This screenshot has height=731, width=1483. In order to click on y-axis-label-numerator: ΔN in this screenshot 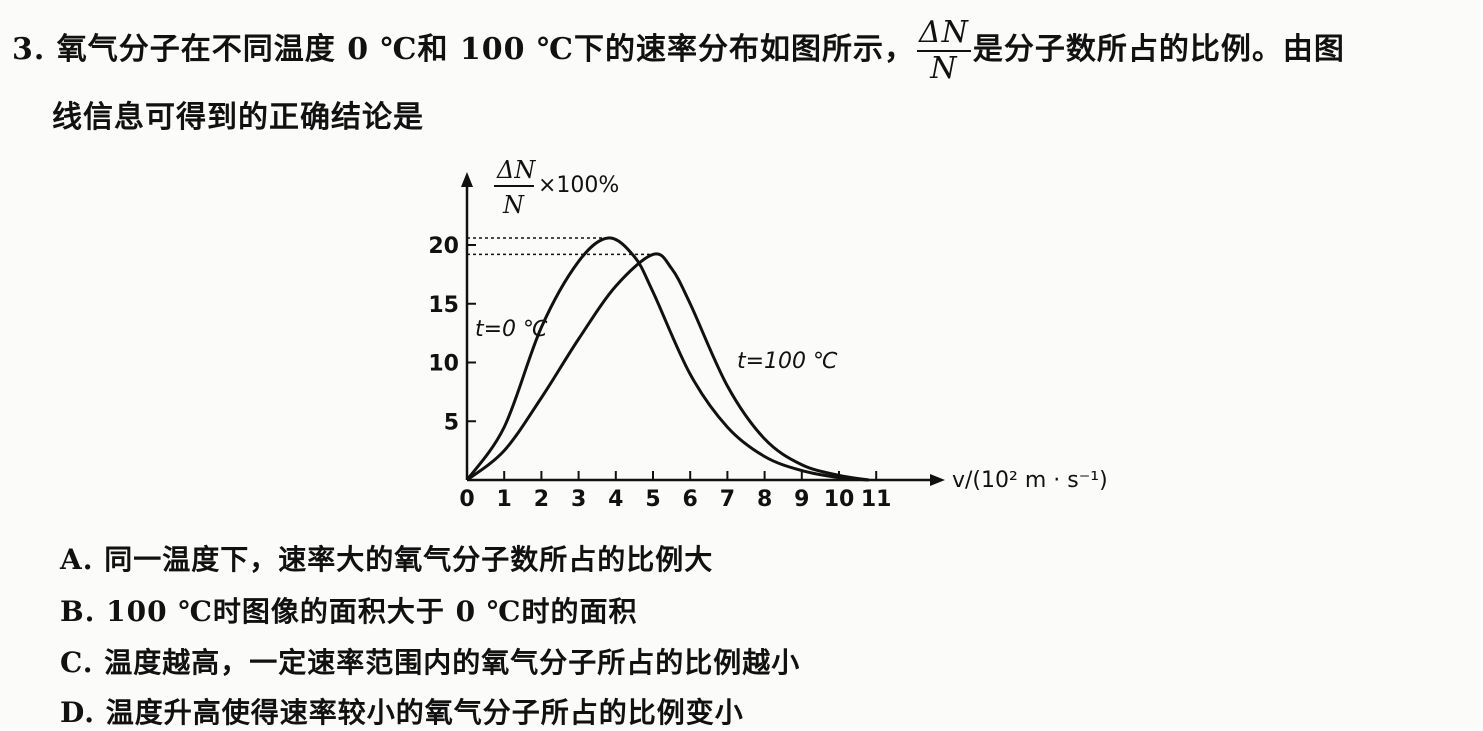, I will do `click(516, 170)`.